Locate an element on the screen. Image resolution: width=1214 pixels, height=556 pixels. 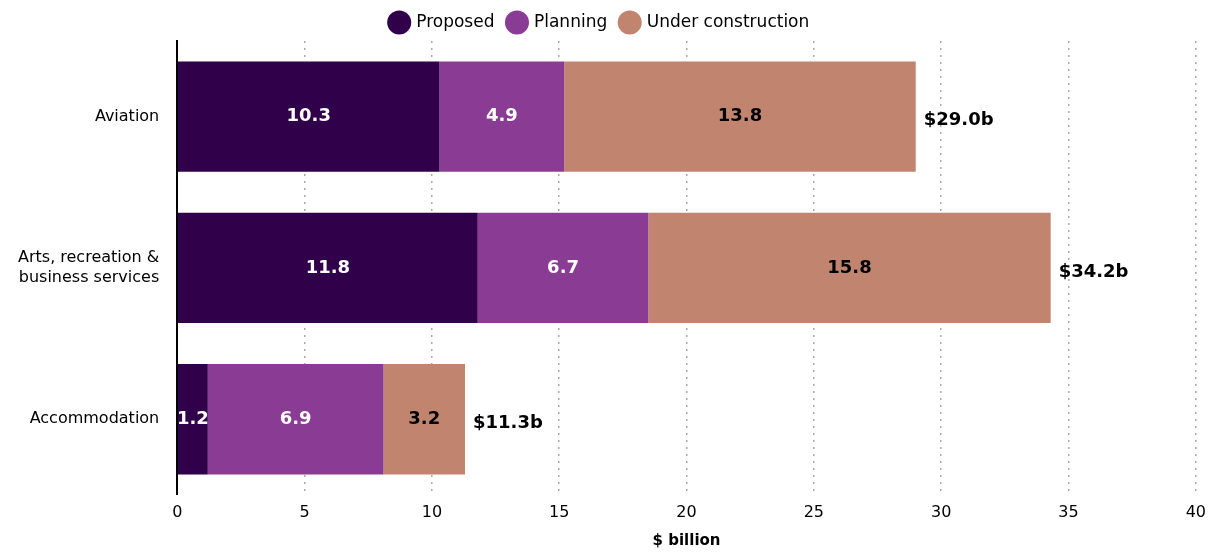
data-label: 11.8 is located at coordinates (328, 266).